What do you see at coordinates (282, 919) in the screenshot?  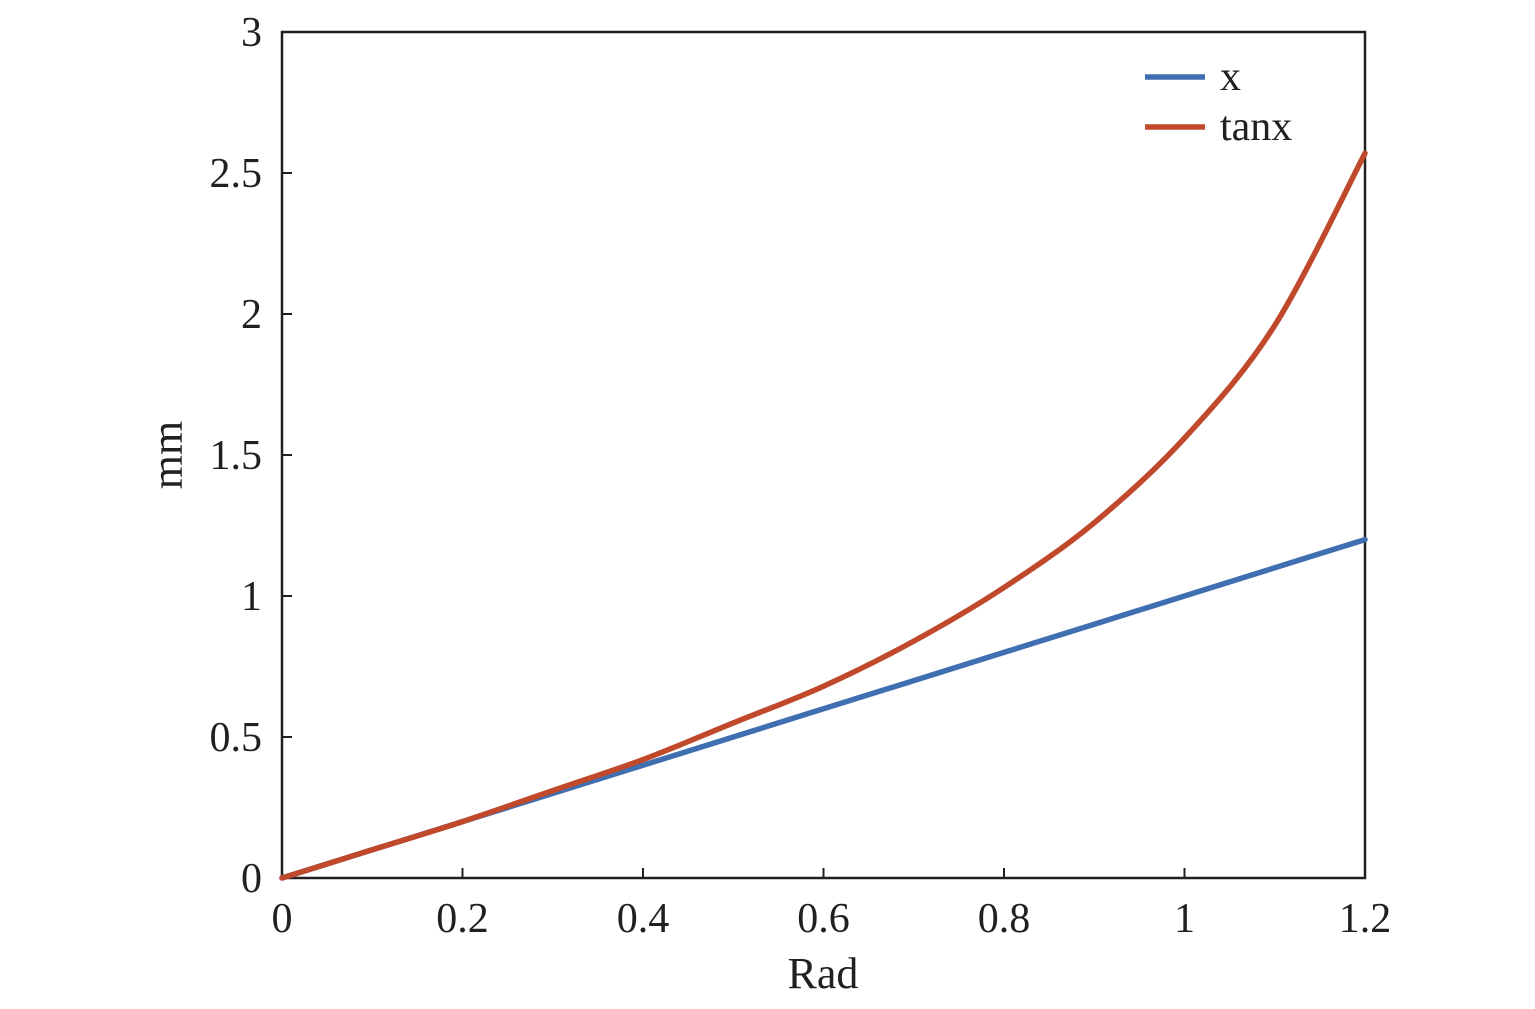 I see `x-tick-label: 0` at bounding box center [282, 919].